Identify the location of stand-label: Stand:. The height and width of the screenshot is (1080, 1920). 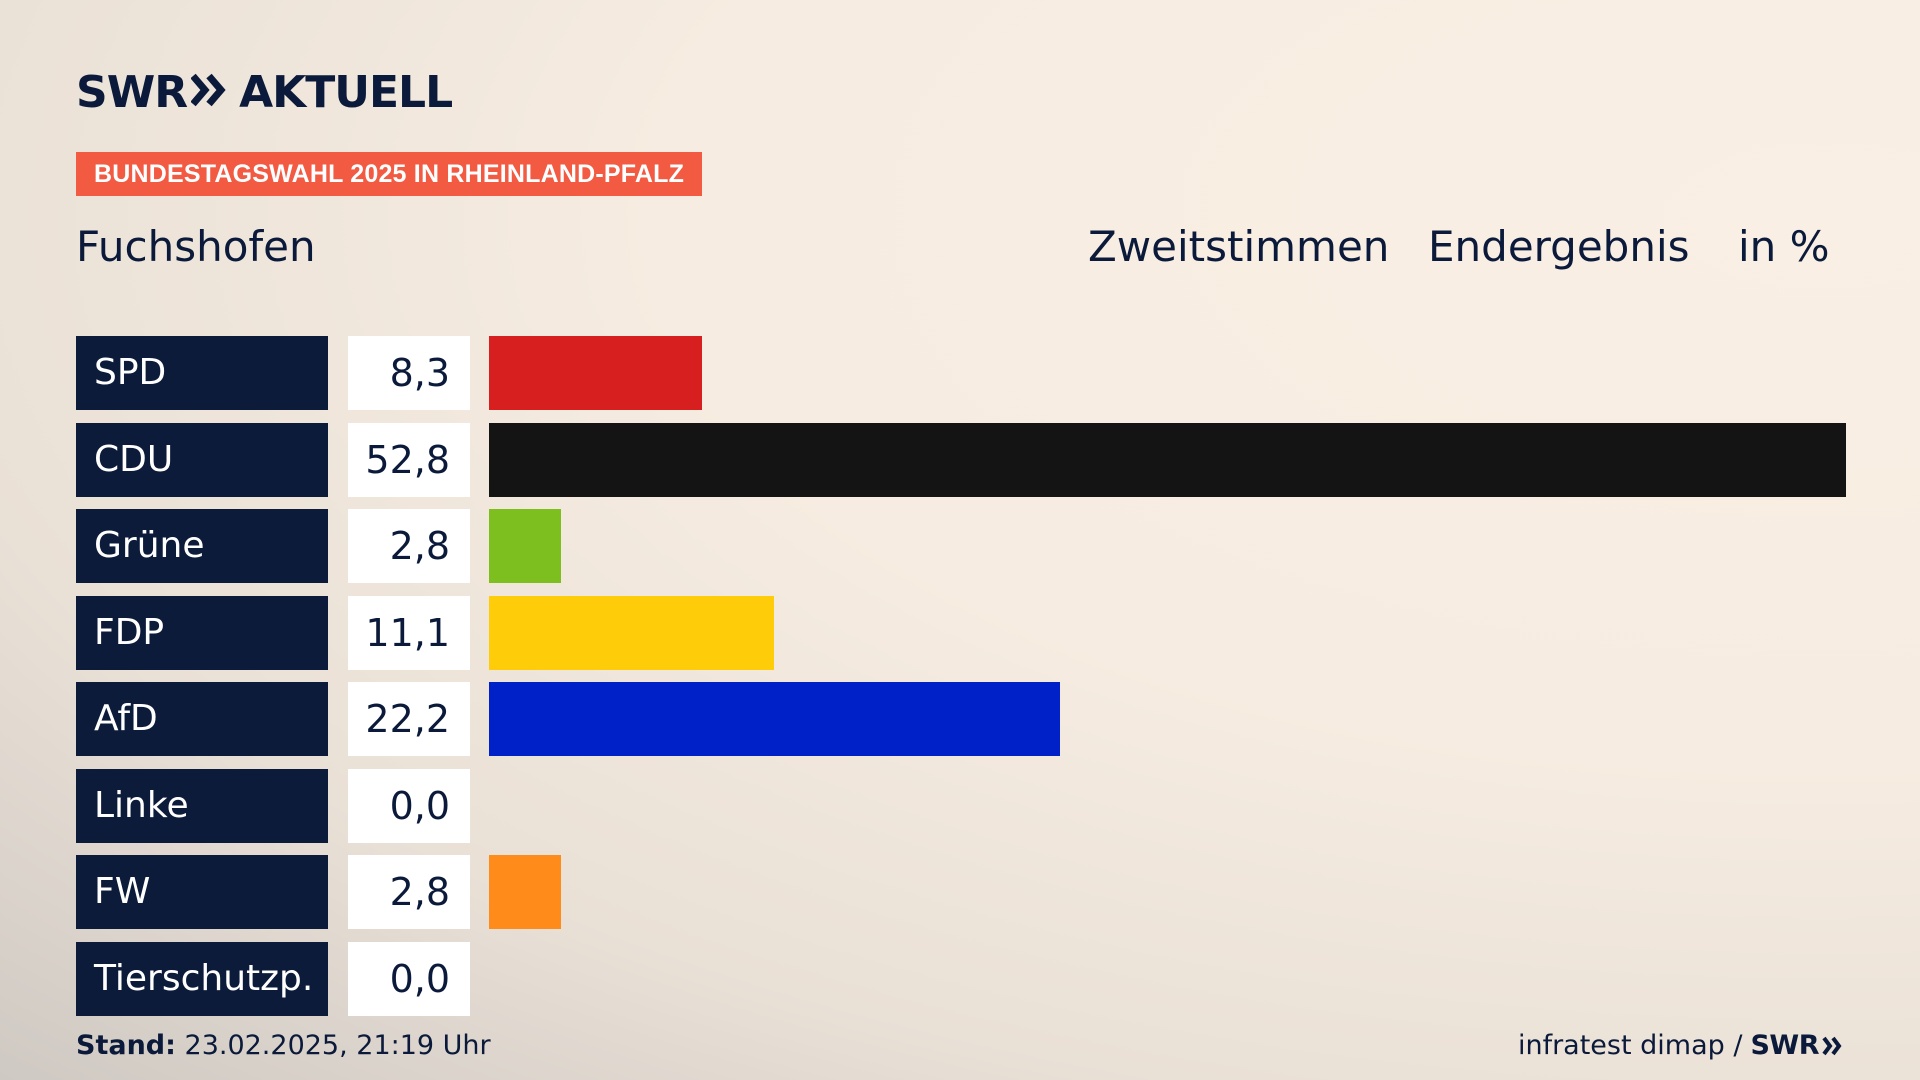
(126, 1045).